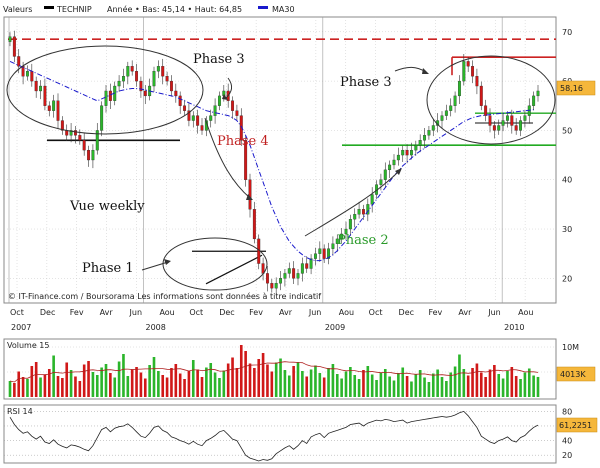 This screenshot has height=468, width=600. Describe the element at coordinates (525, 312) in the screenshot. I see `x-month-label: Aou` at that location.